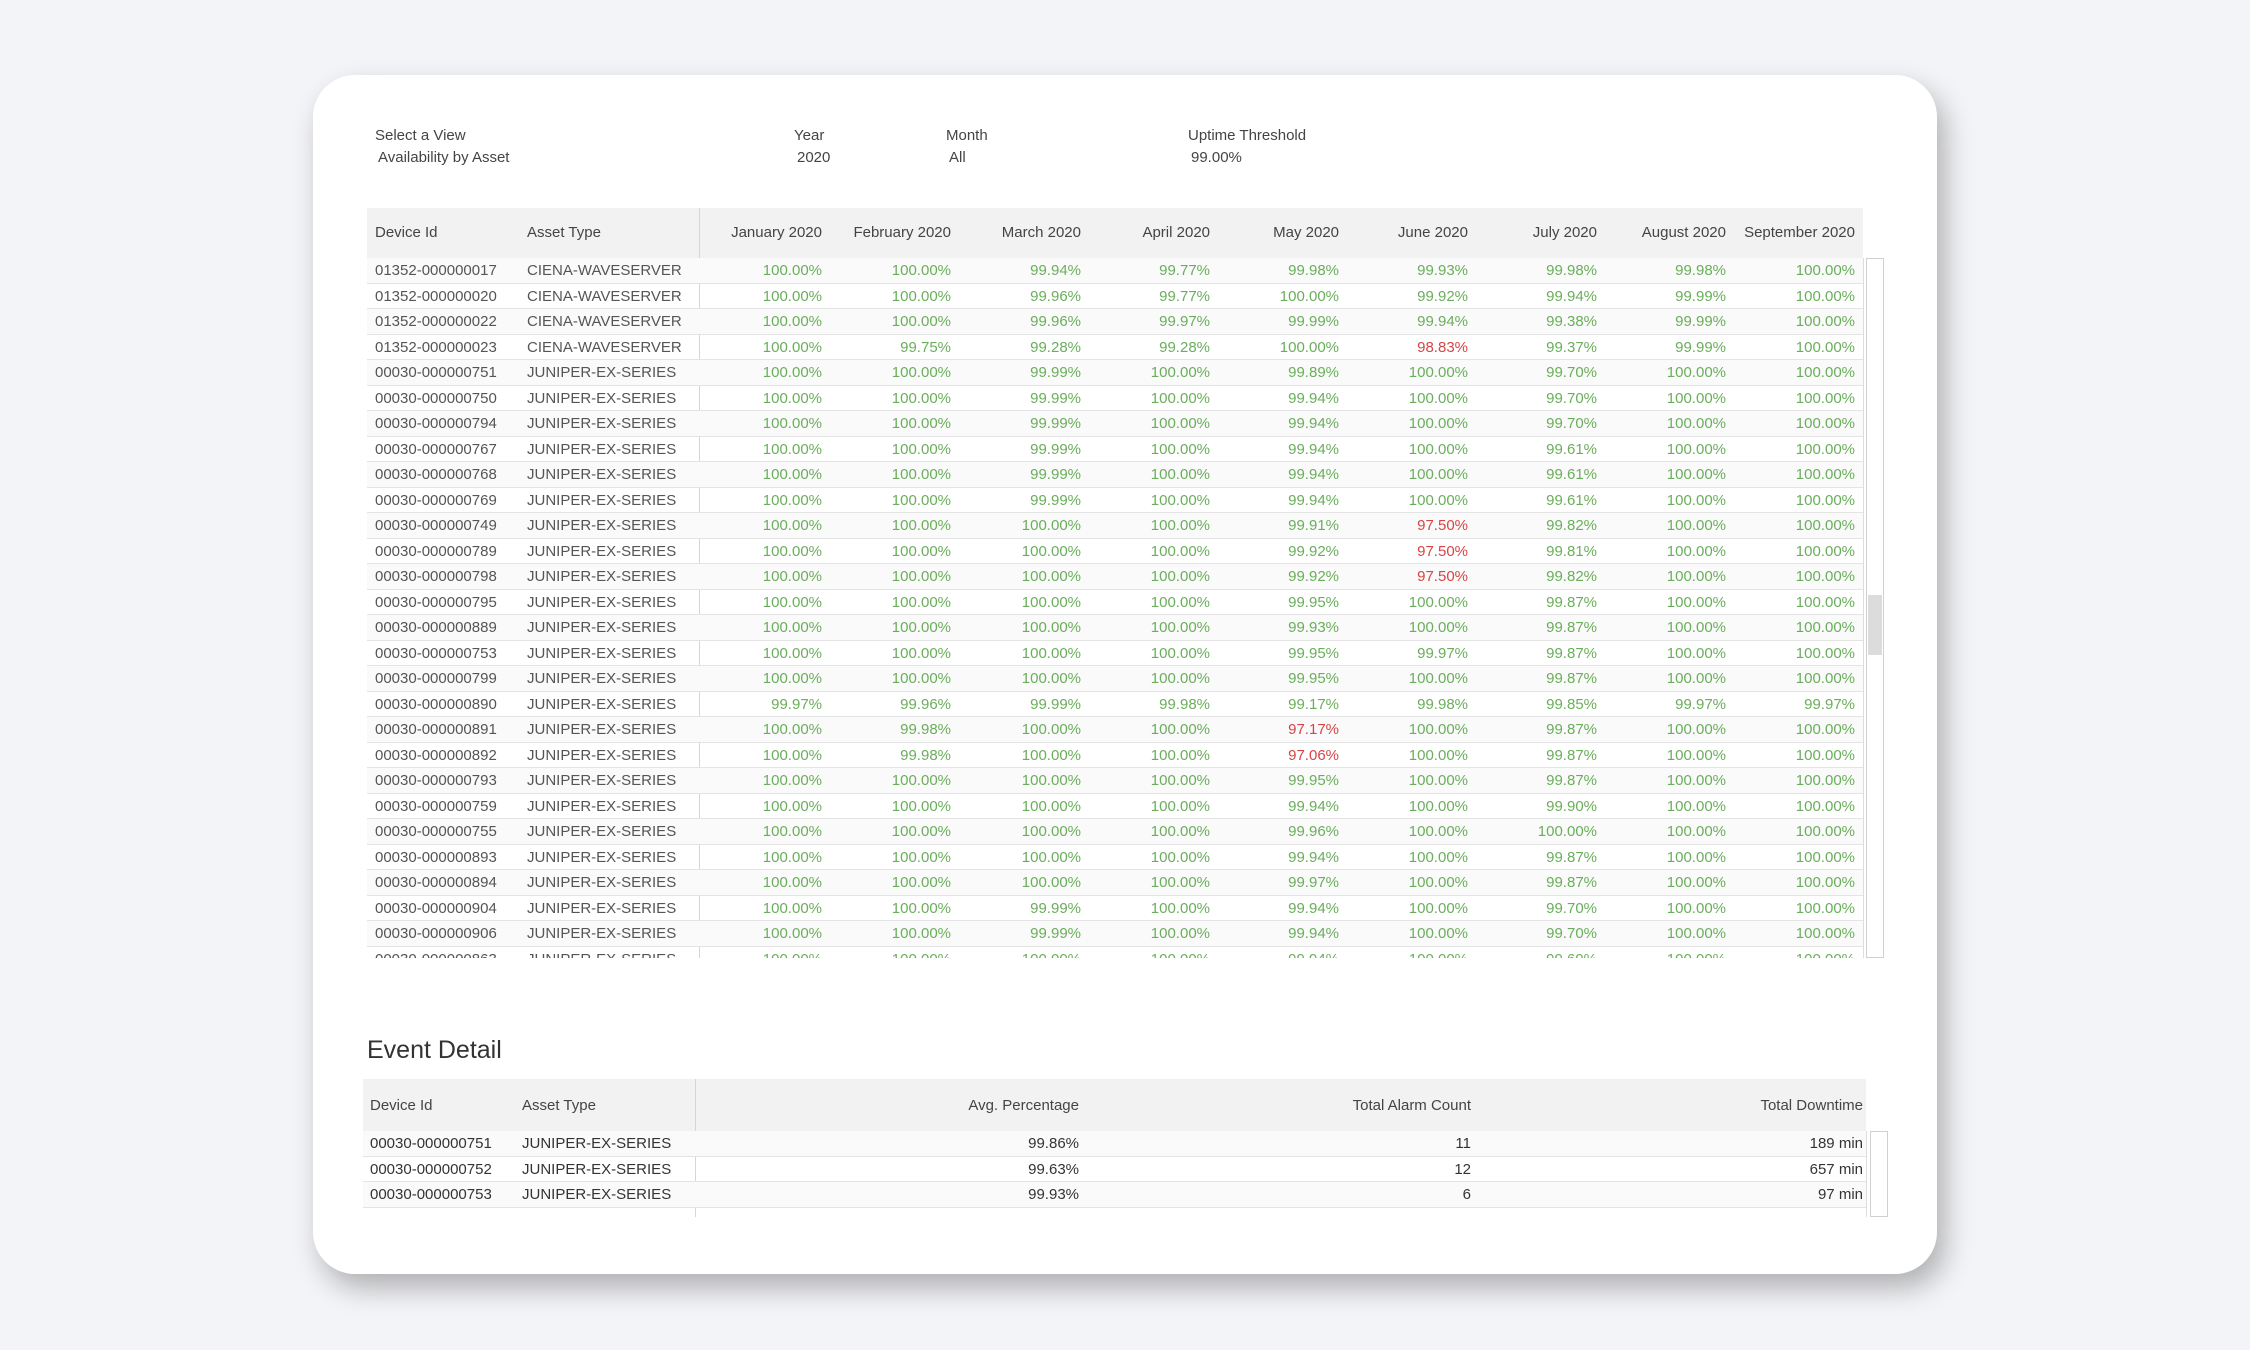  I want to click on cell: 00030-000000799, so click(436, 678).